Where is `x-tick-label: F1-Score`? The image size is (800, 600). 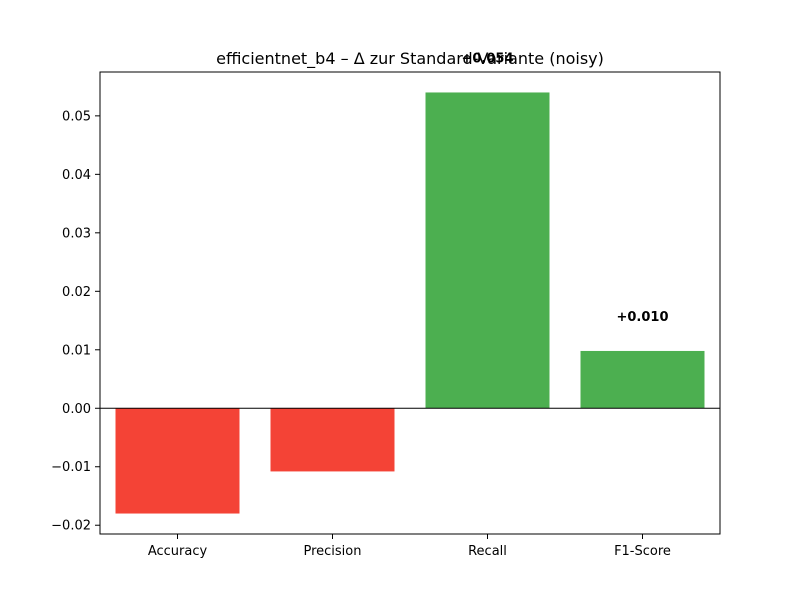 x-tick-label: F1-Score is located at coordinates (642, 551).